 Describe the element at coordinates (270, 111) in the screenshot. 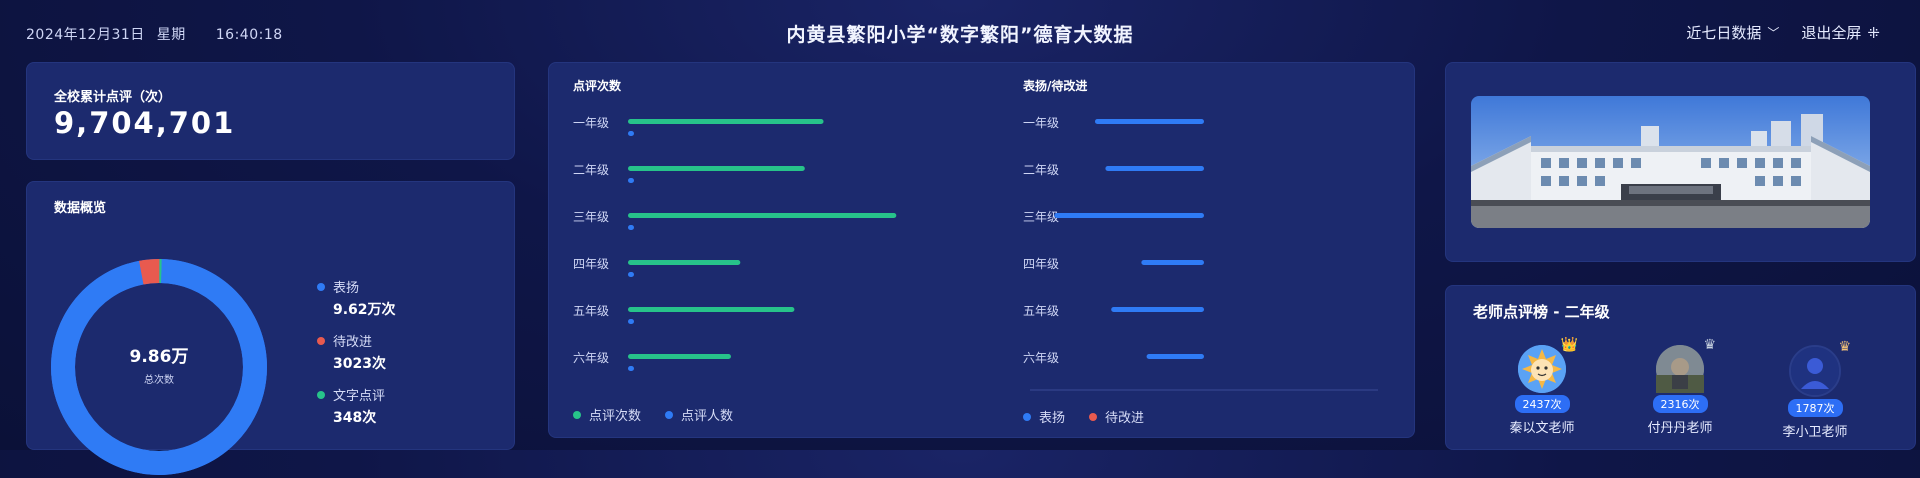

I see `total-review-card: 全校累计点评（次） 9,704,701` at that location.